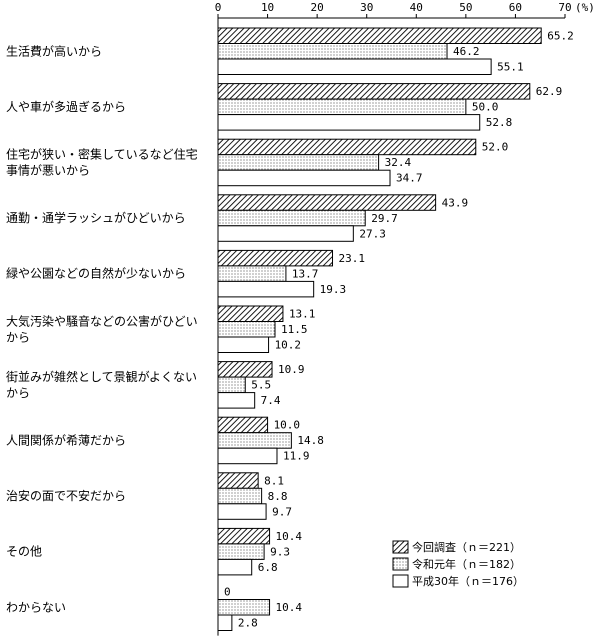  Describe the element at coordinates (66, 439) in the screenshot. I see `category-label: 人間関係が希薄だから` at that location.